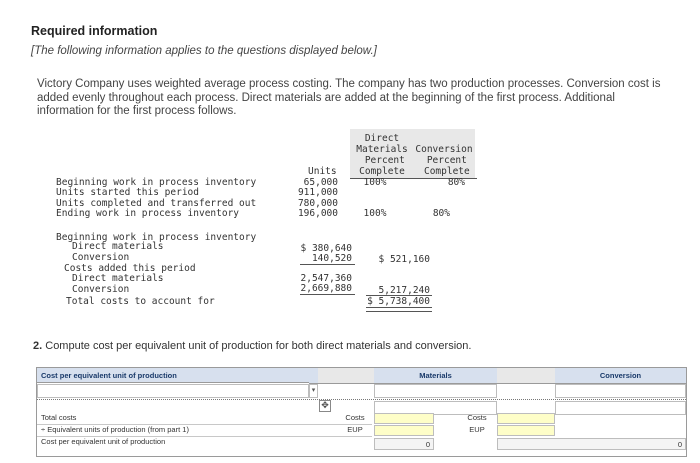 The height and width of the screenshot is (463, 700). I want to click on double-underline, so click(399, 309).